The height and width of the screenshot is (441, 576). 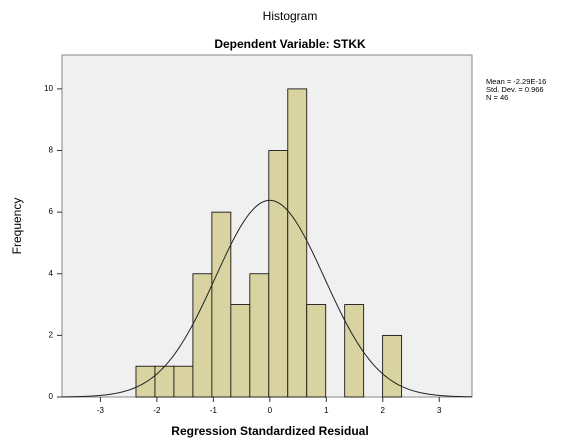 I want to click on y-tick-label: 0, so click(x=51, y=396).